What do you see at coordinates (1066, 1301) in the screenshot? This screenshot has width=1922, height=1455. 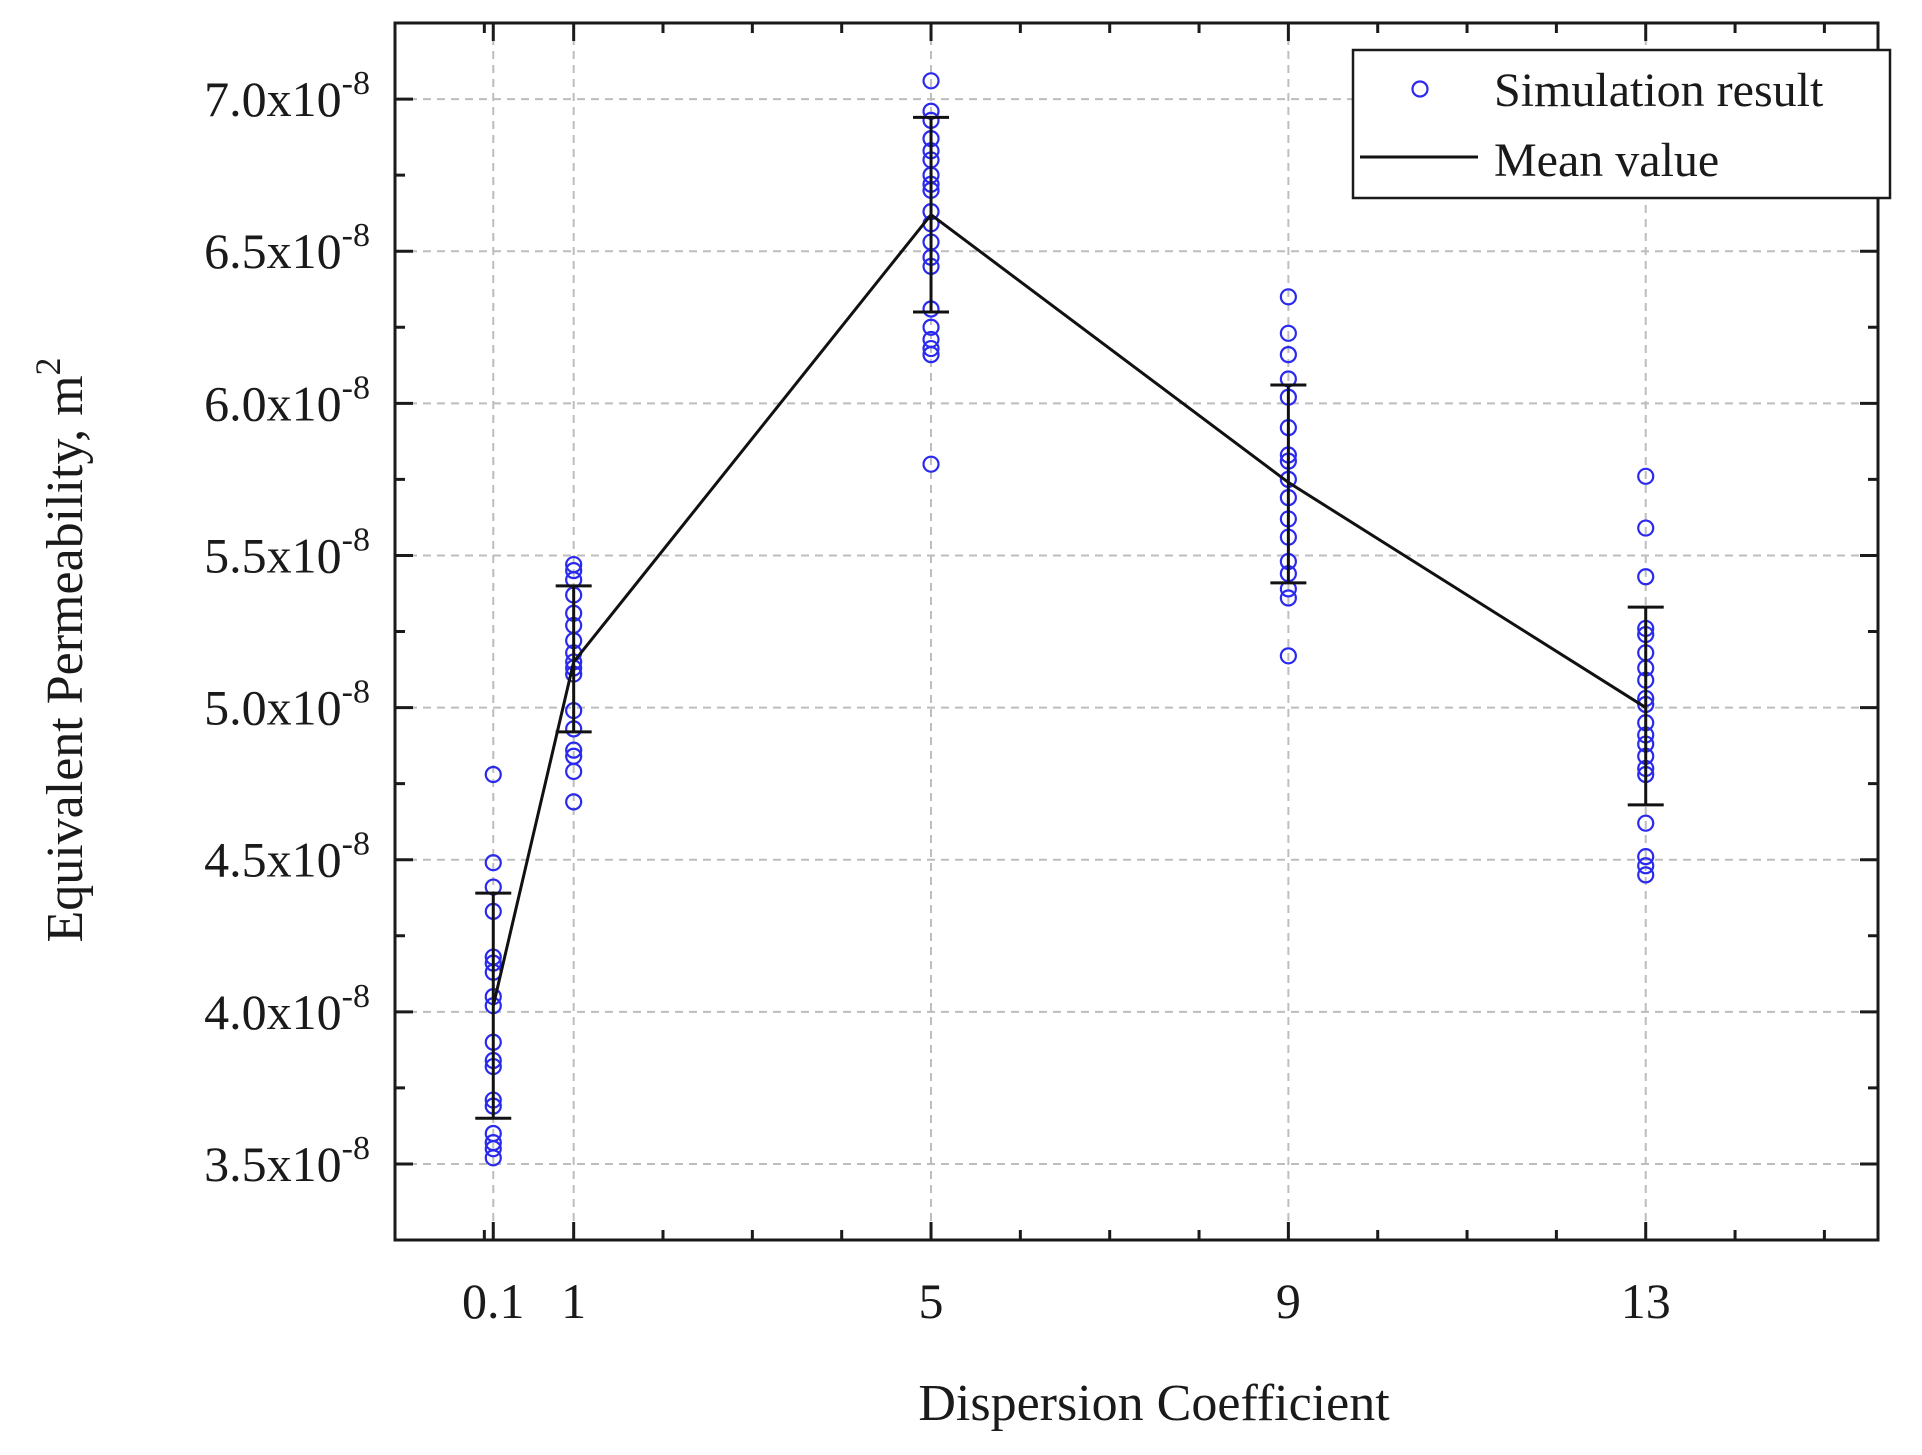 I see `x-axis-tick-labels: 0.1 1 5 9 13` at bounding box center [1066, 1301].